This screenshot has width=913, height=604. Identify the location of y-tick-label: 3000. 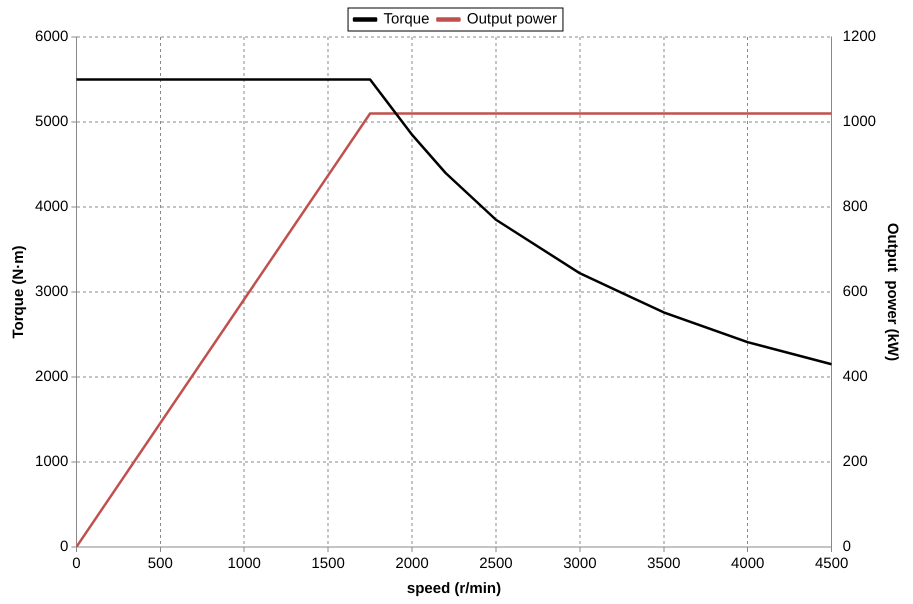
(51, 291).